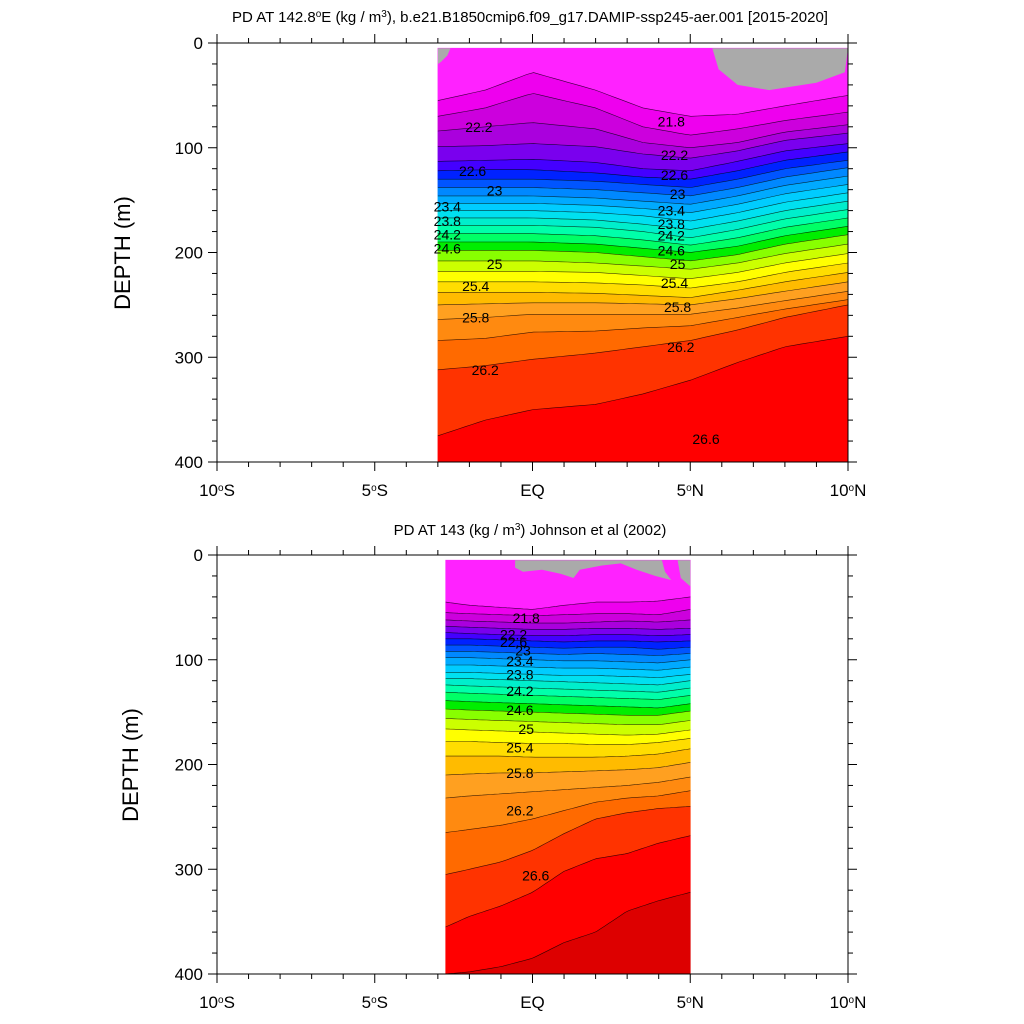  I want to click on contour-label: 24.6, so click(519, 710).